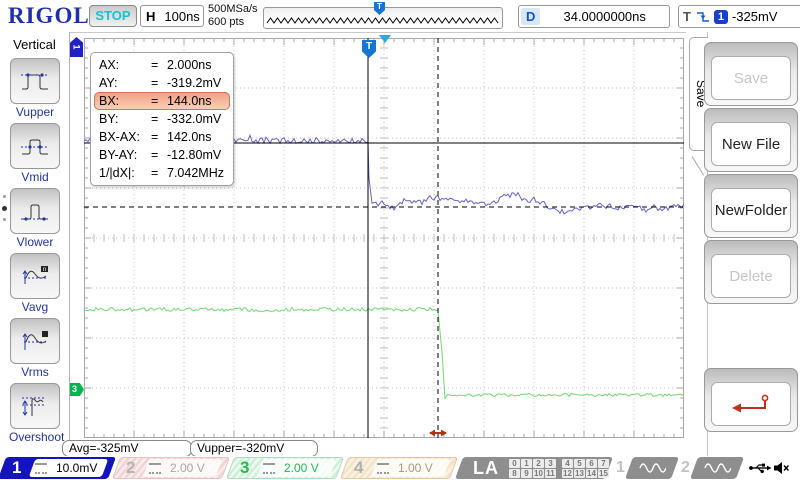  What do you see at coordinates (526, 463) in the screenshot?
I see `digital-ch-1: 1` at bounding box center [526, 463].